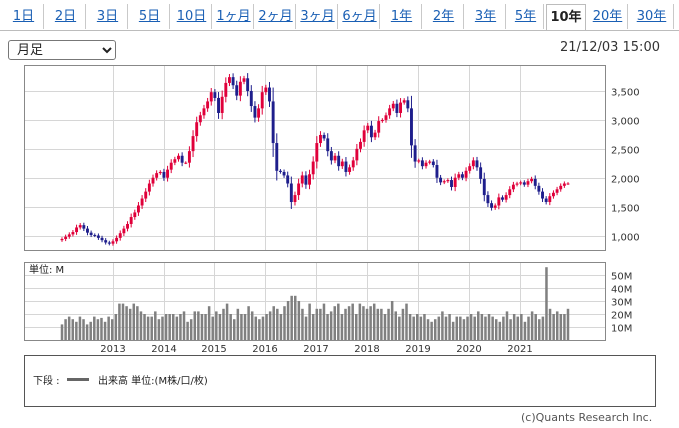 Image resolution: width=679 pixels, height=428 pixels. I want to click on tab-5: 1ヶ月, so click(234, 16).